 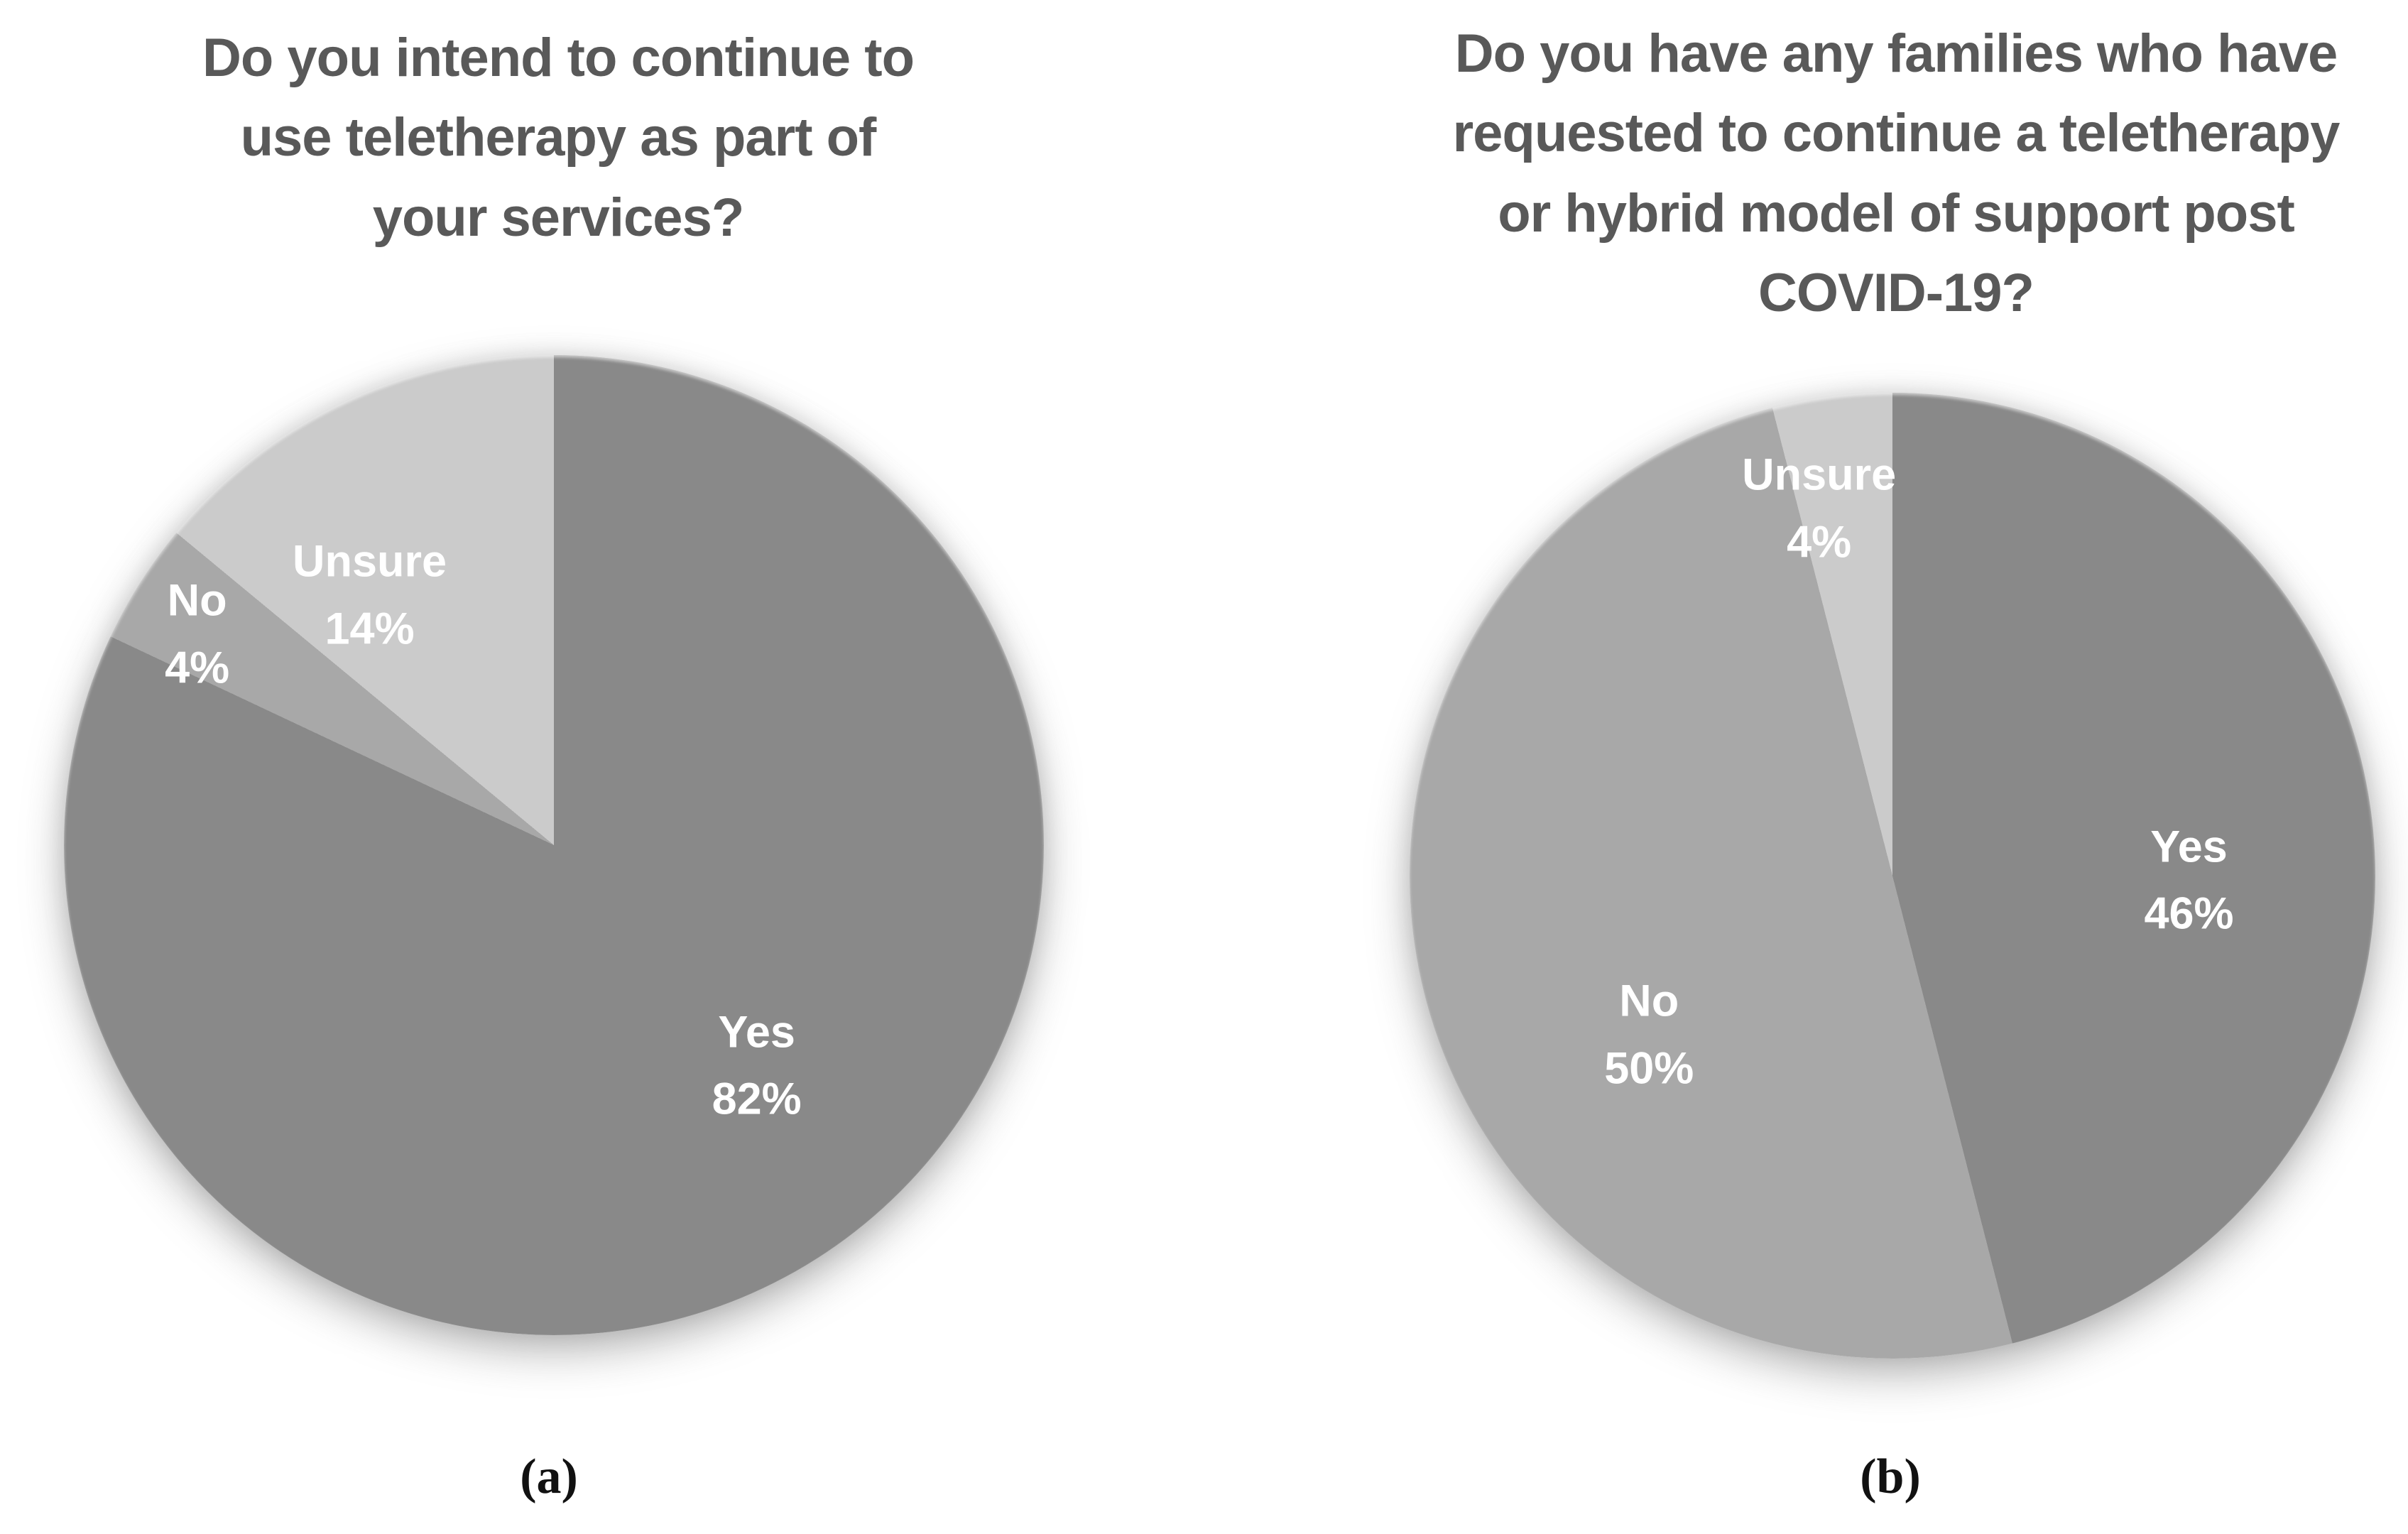 What do you see at coordinates (757, 1066) in the screenshot?
I see `pie-a-label-yes: Yes 82%` at bounding box center [757, 1066].